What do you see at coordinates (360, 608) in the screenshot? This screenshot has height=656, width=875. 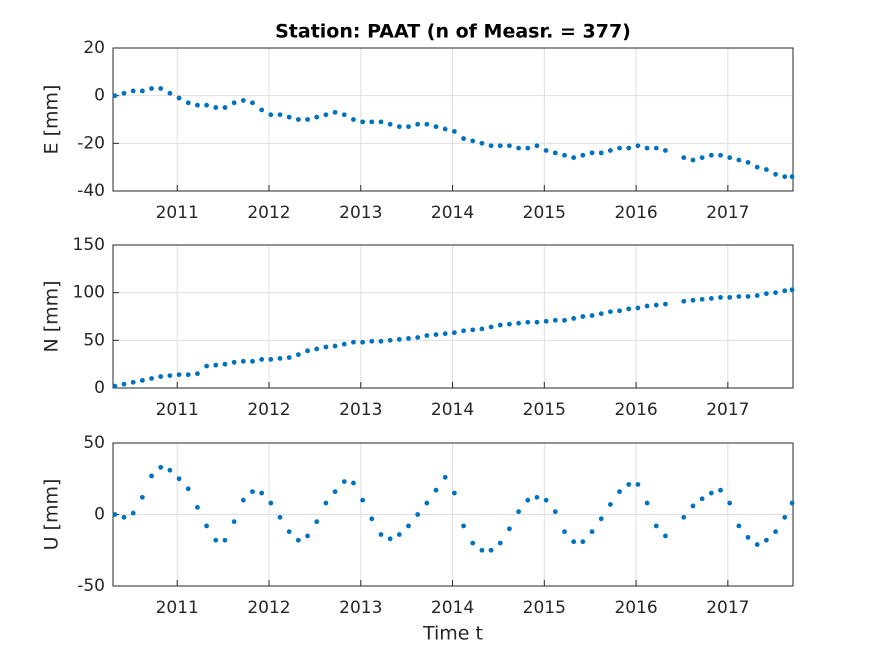 I see `x-tick-label: 2013` at bounding box center [360, 608].